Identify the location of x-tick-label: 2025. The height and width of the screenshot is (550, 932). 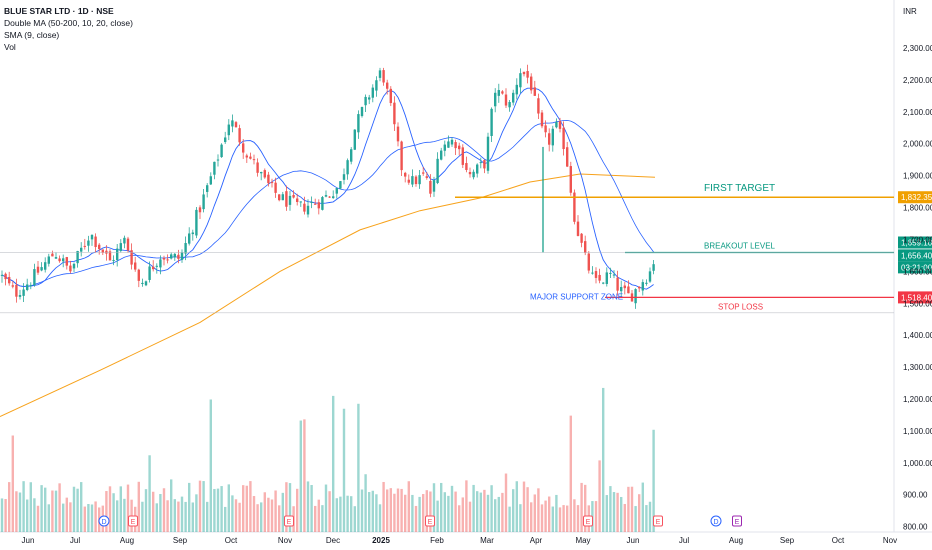
(381, 540).